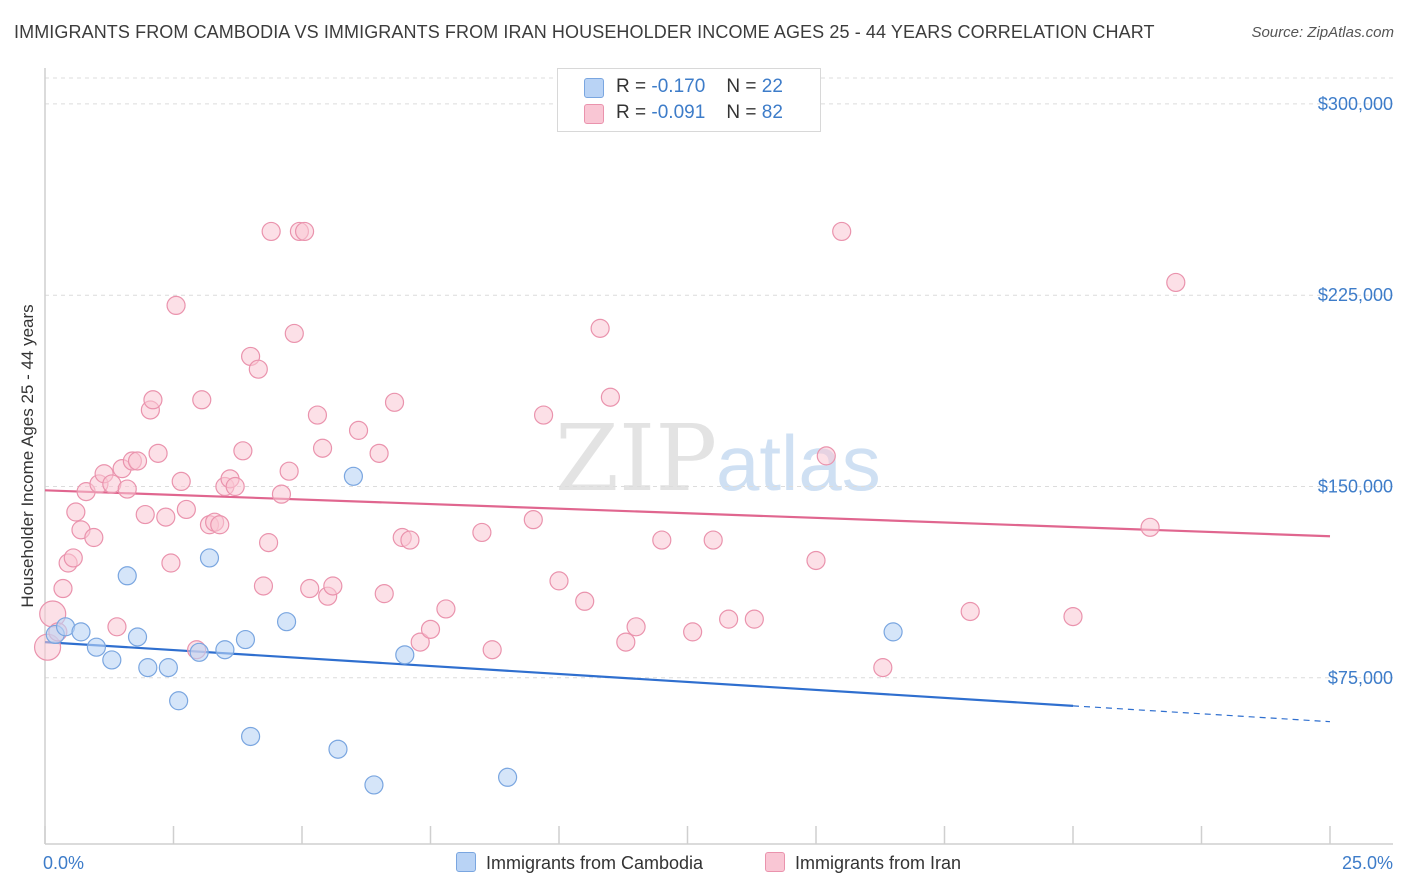 The width and height of the screenshot is (1406, 892). What do you see at coordinates (678, 86) in the screenshot?
I see `r-value-cambodia: -0.170` at bounding box center [678, 86].